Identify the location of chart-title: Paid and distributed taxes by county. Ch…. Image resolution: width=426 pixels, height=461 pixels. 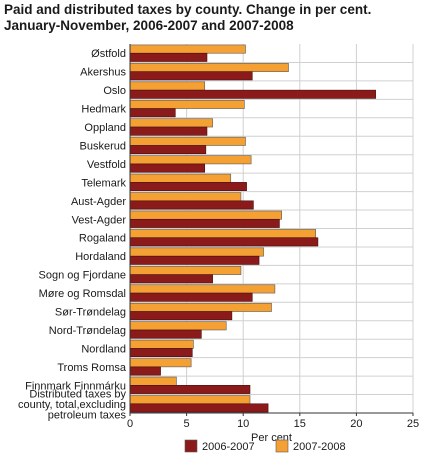
(187, 18).